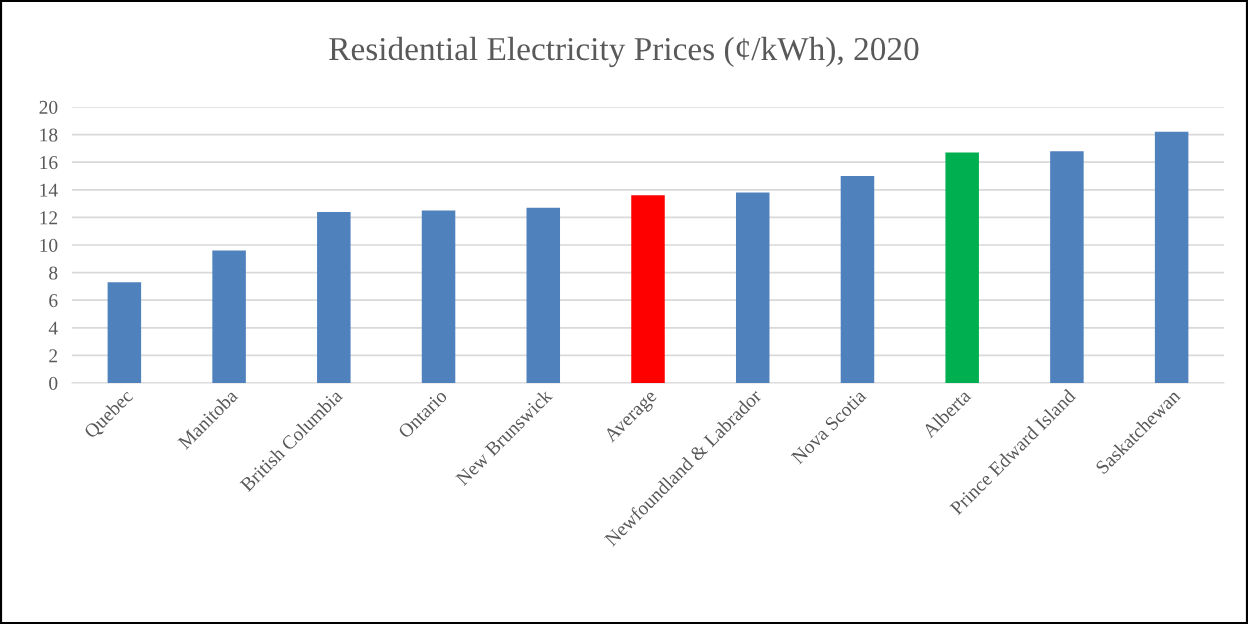  What do you see at coordinates (53, 273) in the screenshot?
I see `y-tick-label: 8` at bounding box center [53, 273].